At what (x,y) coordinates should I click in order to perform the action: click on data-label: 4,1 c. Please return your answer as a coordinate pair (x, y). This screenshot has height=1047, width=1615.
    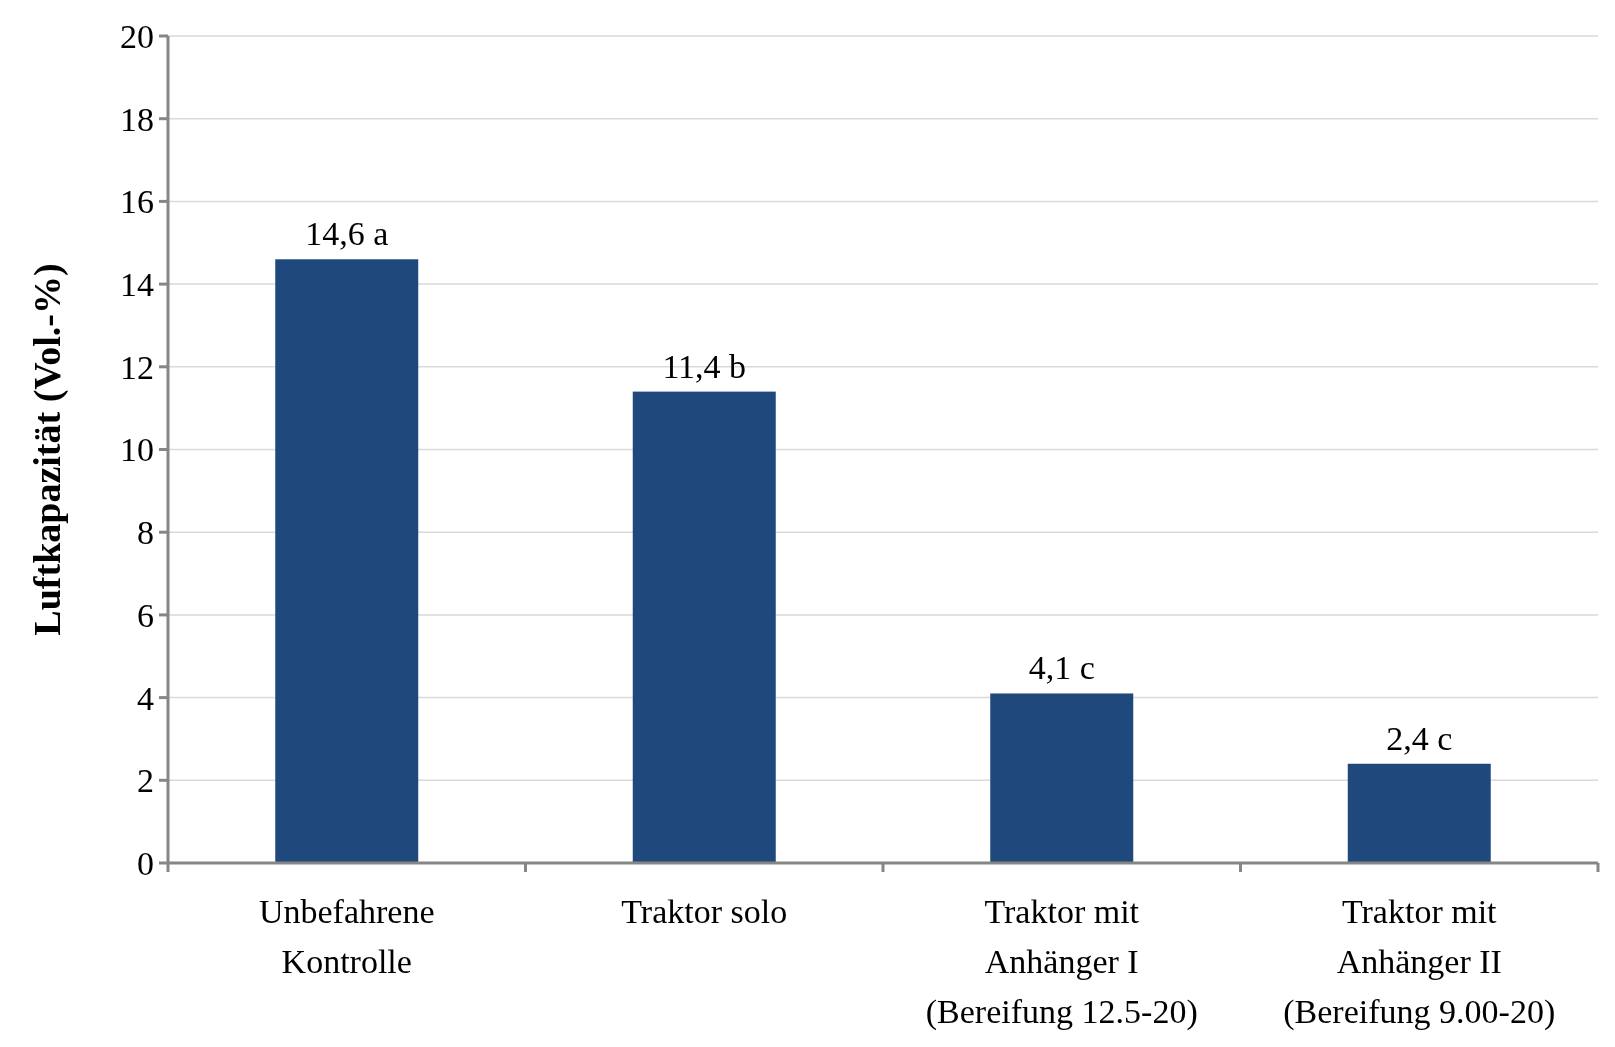
    Looking at the image, I should click on (1061, 668).